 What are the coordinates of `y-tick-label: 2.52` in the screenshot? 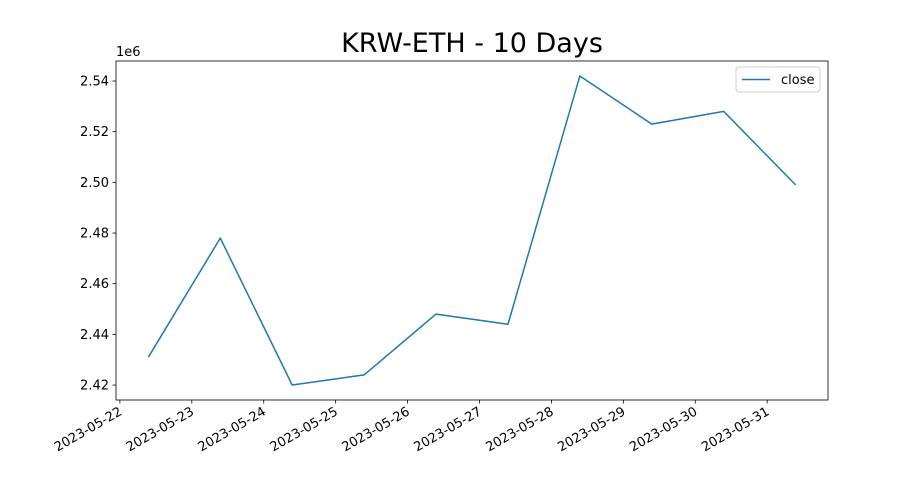 It's located at (94, 132).